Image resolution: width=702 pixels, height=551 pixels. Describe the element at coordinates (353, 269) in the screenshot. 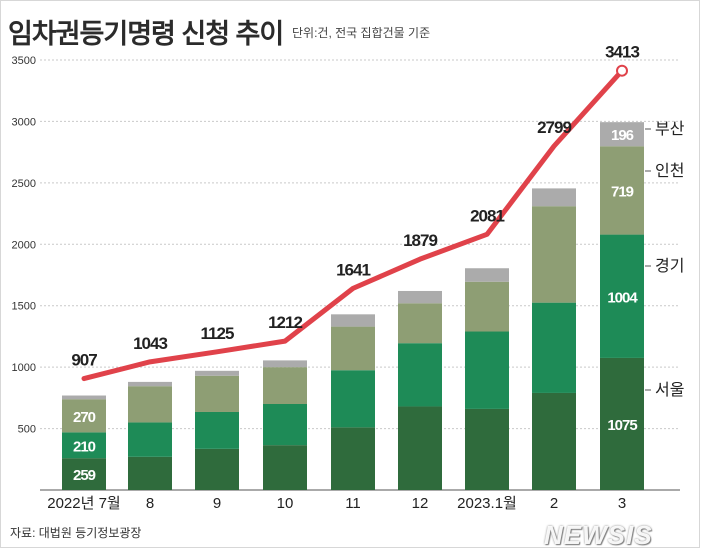

I see `total-value-label: 1641` at that location.